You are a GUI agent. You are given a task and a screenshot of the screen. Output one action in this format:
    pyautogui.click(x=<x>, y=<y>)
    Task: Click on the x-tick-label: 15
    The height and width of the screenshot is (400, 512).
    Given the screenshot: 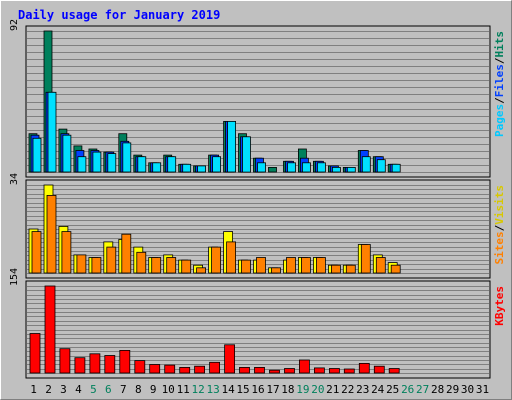 What is the action you would take?
    pyautogui.click(x=242, y=389)
    